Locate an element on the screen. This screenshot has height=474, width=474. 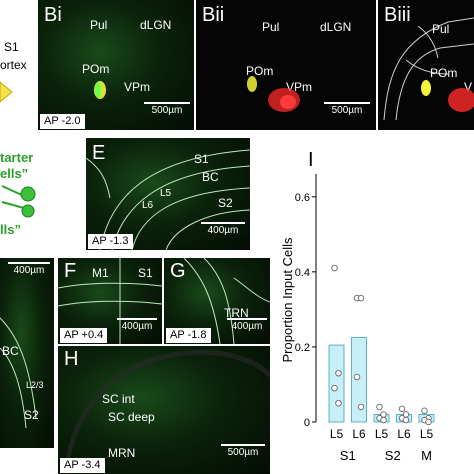
panel-label: H is located at coordinates (71, 359).